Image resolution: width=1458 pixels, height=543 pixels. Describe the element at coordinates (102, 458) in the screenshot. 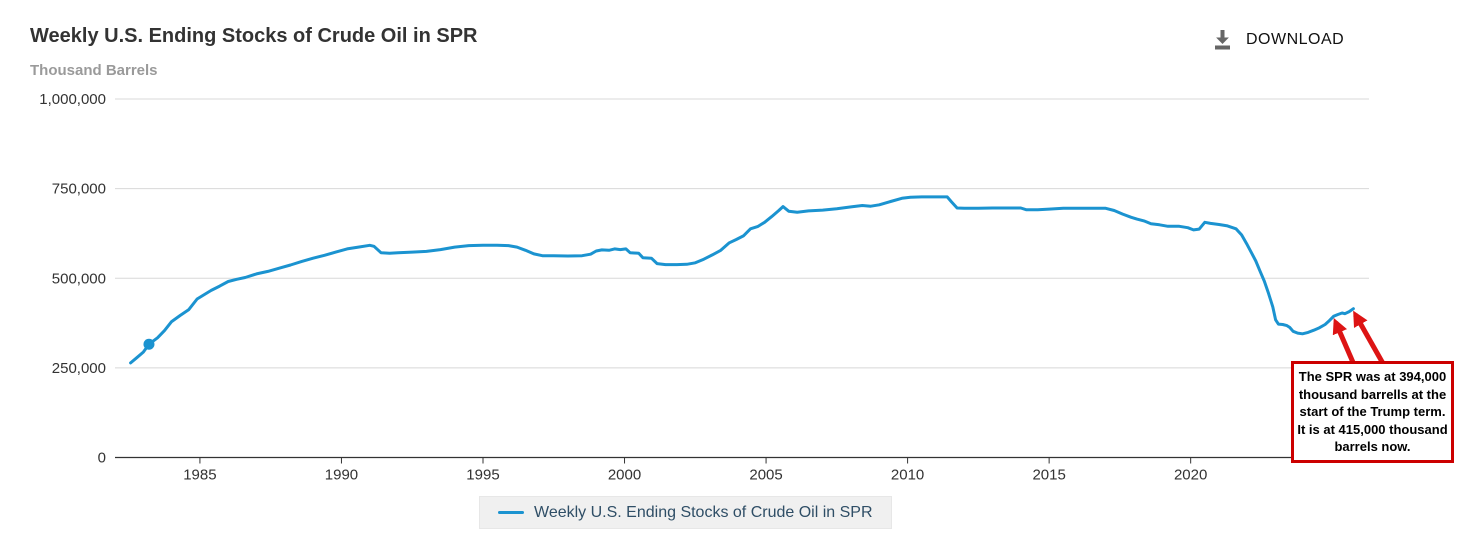

I see `y-axis-label: 0` at that location.